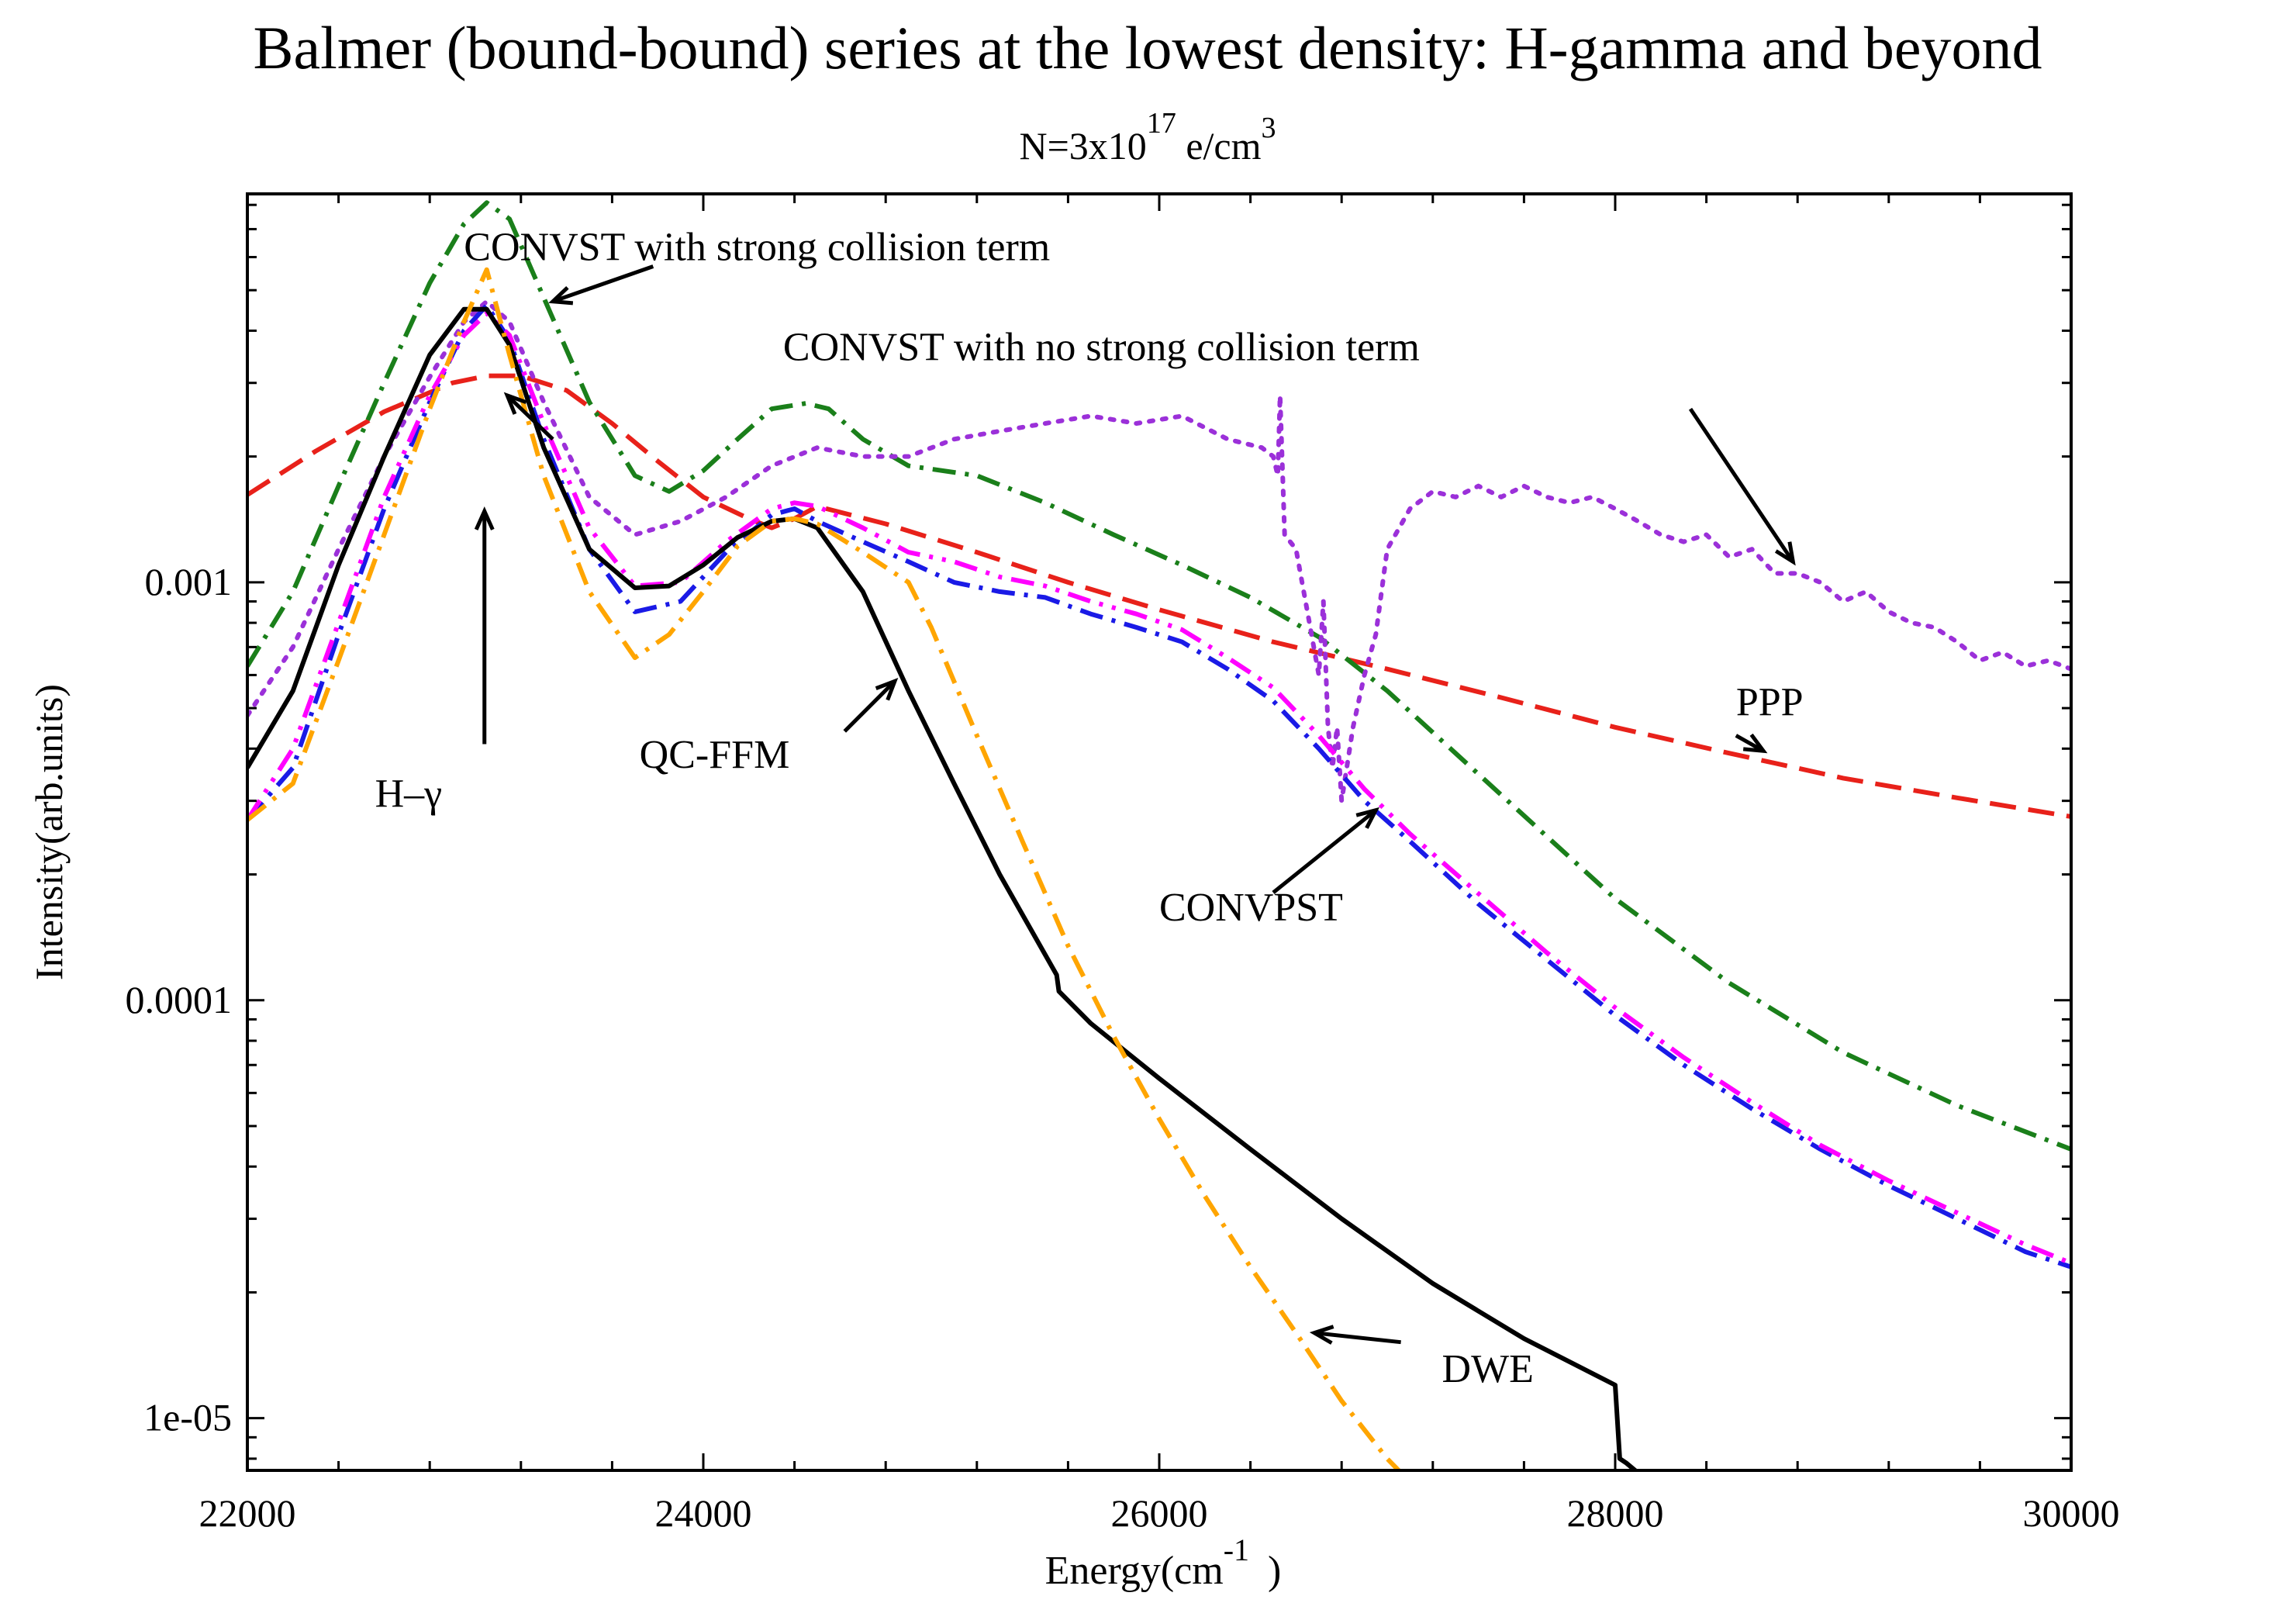 The width and height of the screenshot is (2296, 1603). Describe the element at coordinates (1251, 908) in the screenshot. I see `annotation-label: CONVPST` at that location.